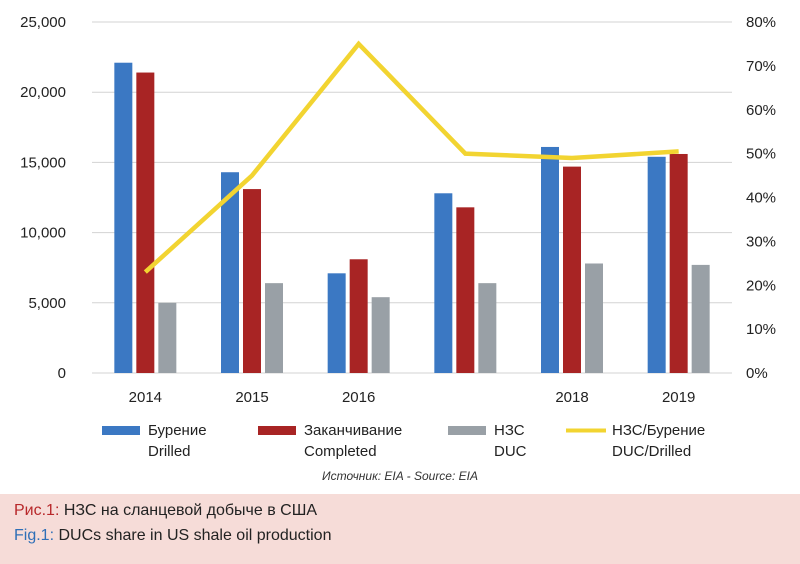 The width and height of the screenshot is (800, 564). Describe the element at coordinates (658, 430) in the screenshot. I see `legend-label: НЗС/Бурение` at that location.